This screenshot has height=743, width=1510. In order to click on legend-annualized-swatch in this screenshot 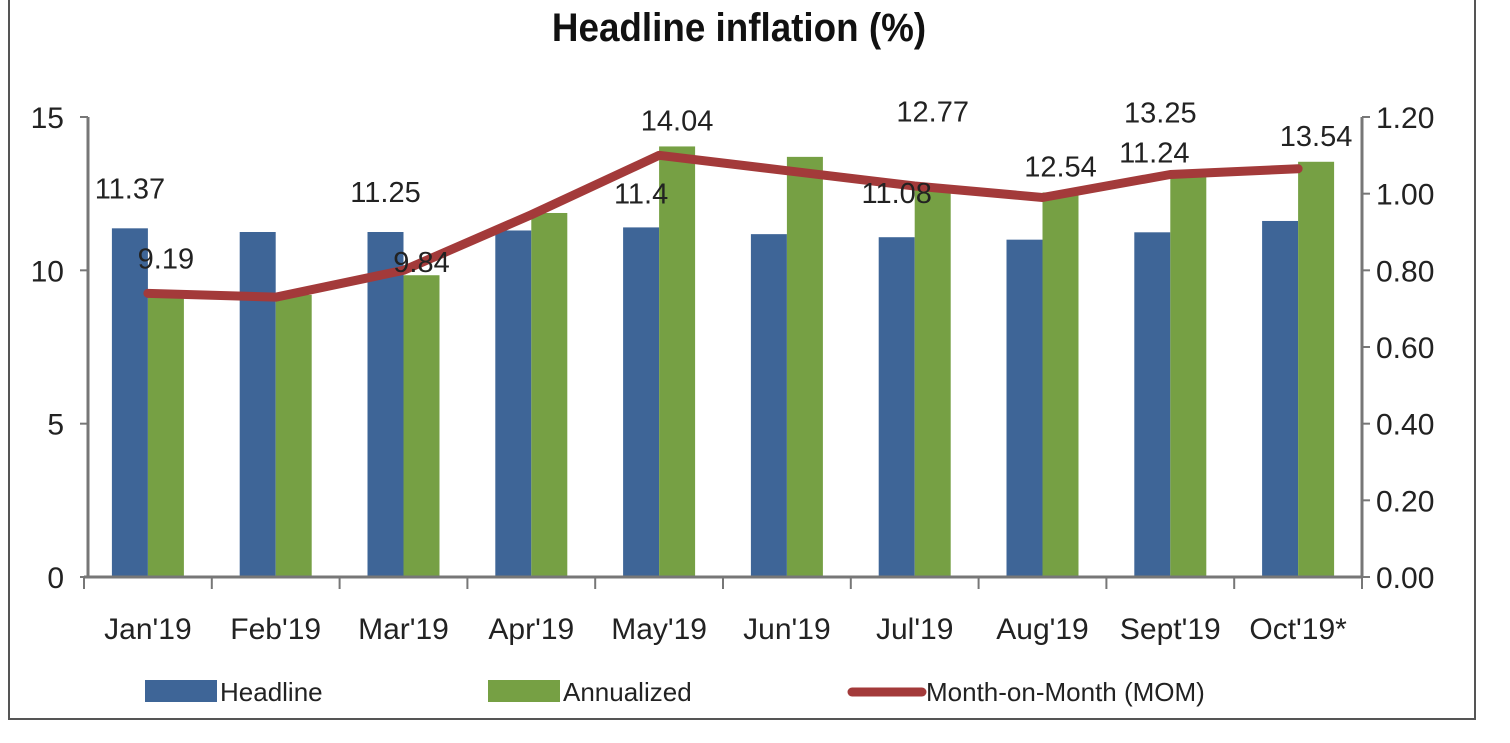, I will do `click(524, 691)`.